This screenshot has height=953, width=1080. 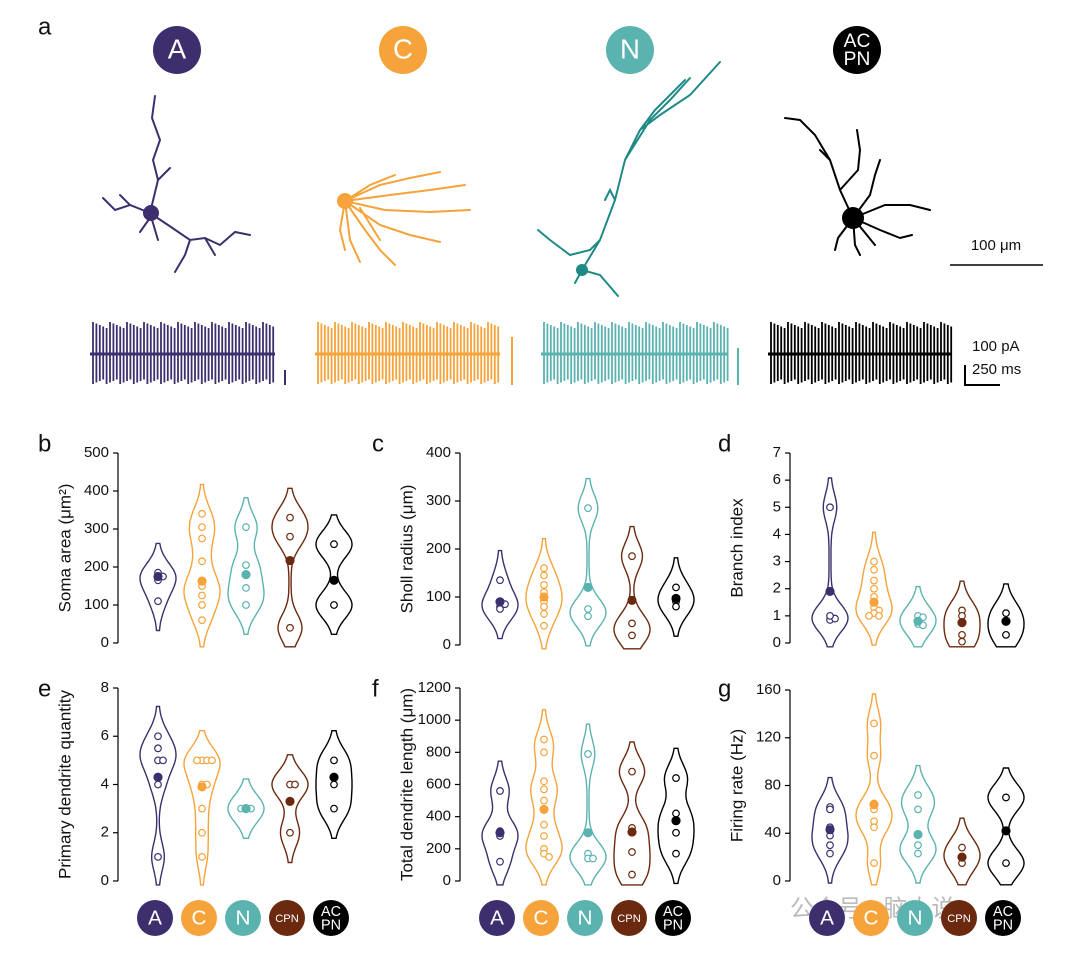 What do you see at coordinates (772, 784) in the screenshot?
I see `y-tick-label: 80` at bounding box center [772, 784].